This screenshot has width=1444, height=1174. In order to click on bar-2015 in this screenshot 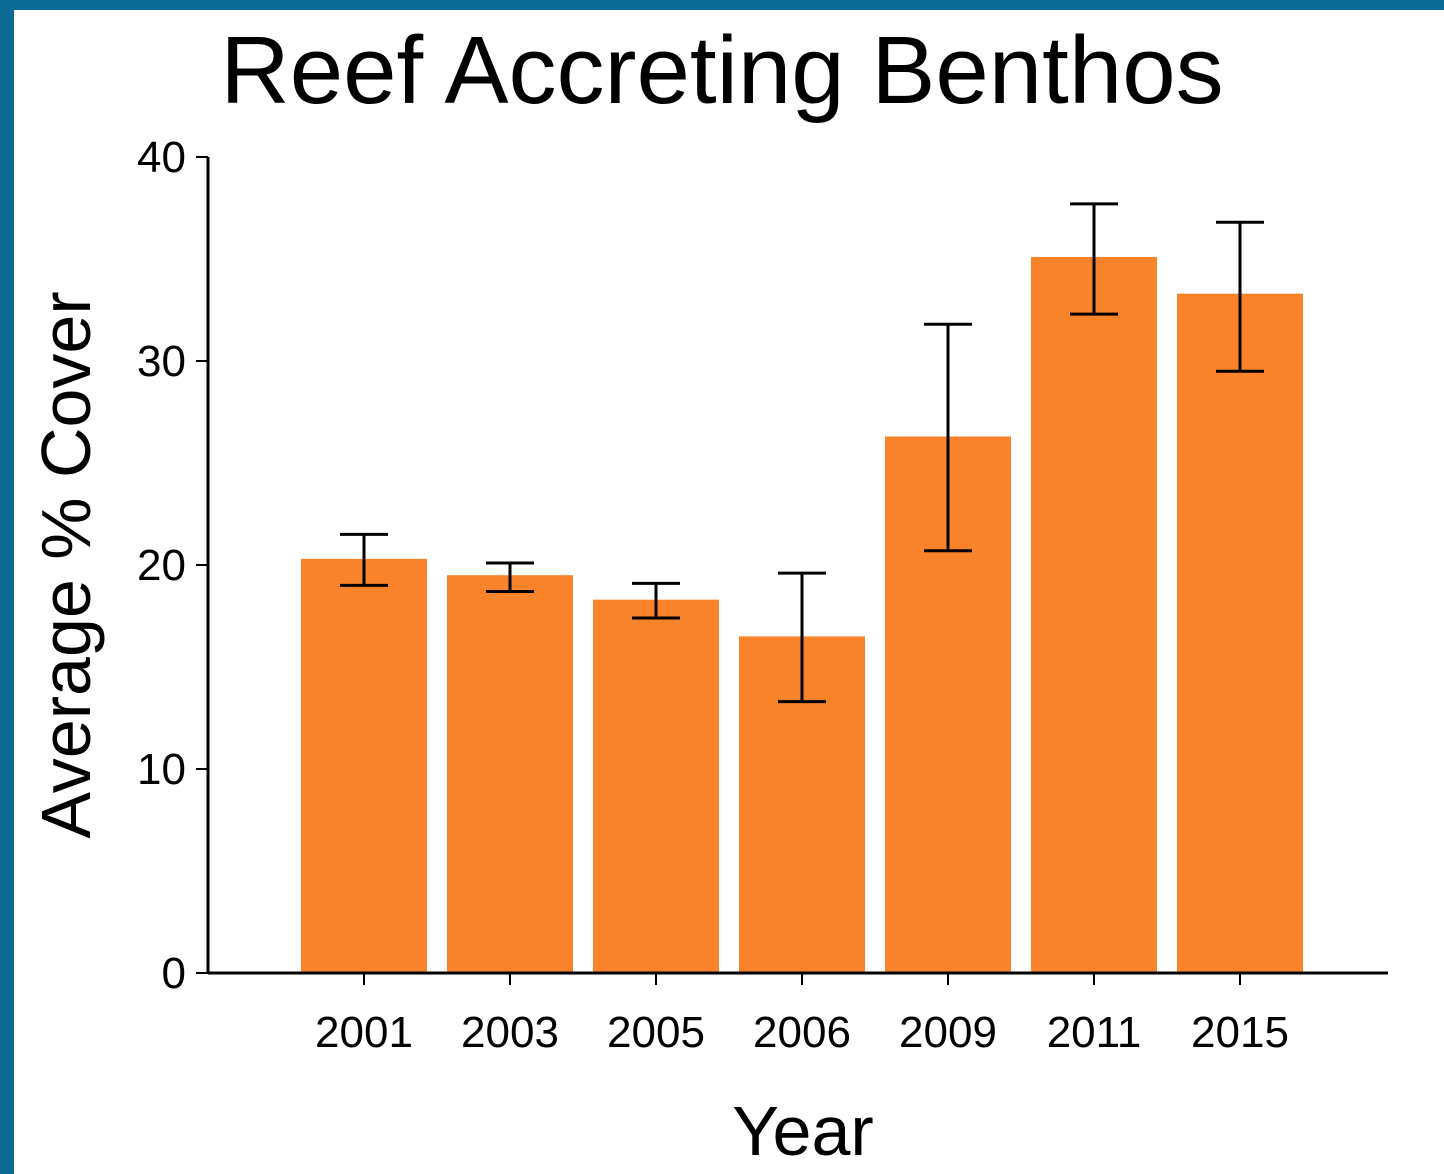, I will do `click(1240, 633)`.